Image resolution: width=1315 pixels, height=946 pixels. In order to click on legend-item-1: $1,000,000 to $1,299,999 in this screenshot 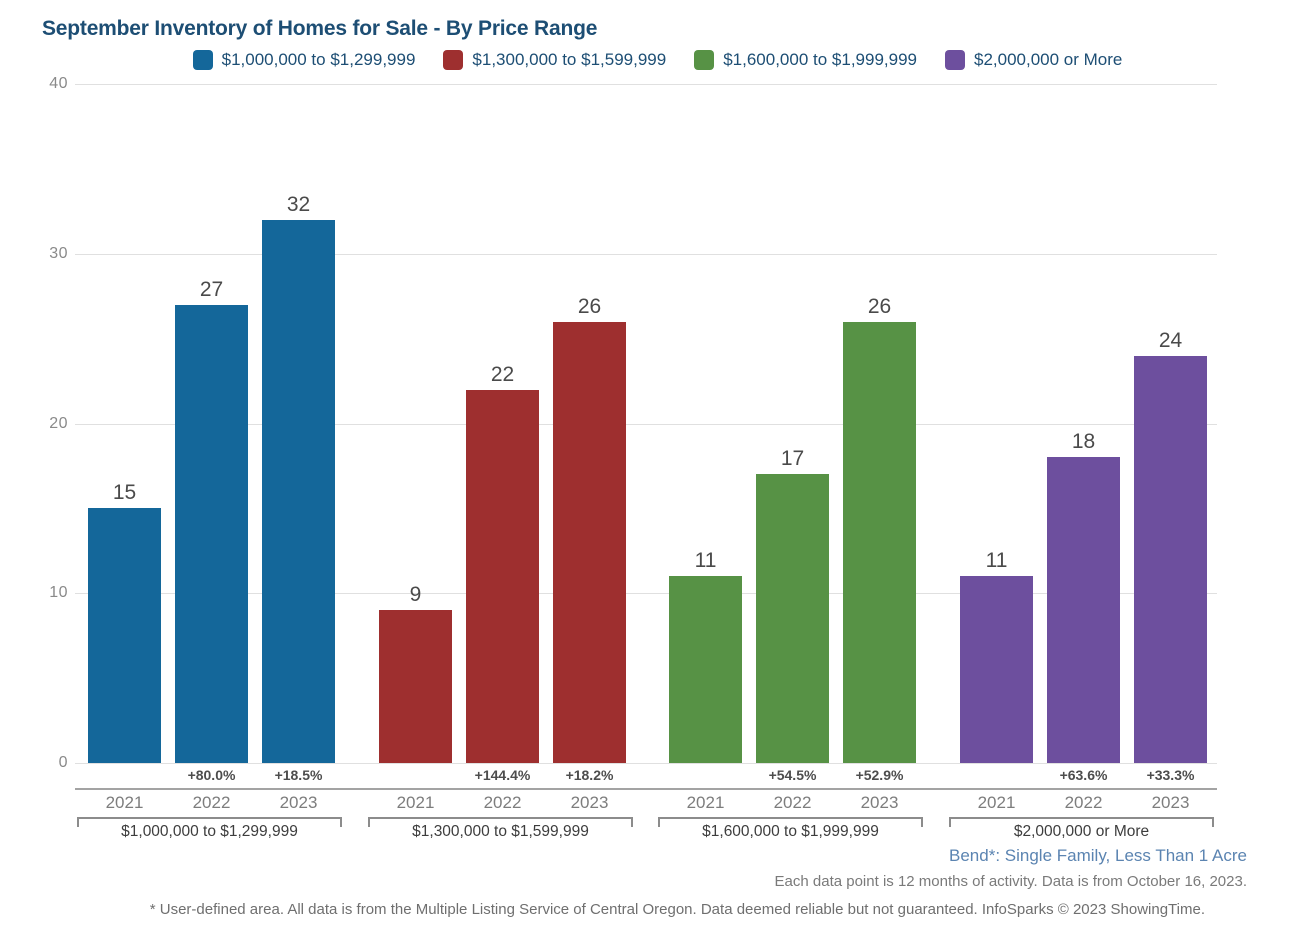, I will do `click(304, 60)`.